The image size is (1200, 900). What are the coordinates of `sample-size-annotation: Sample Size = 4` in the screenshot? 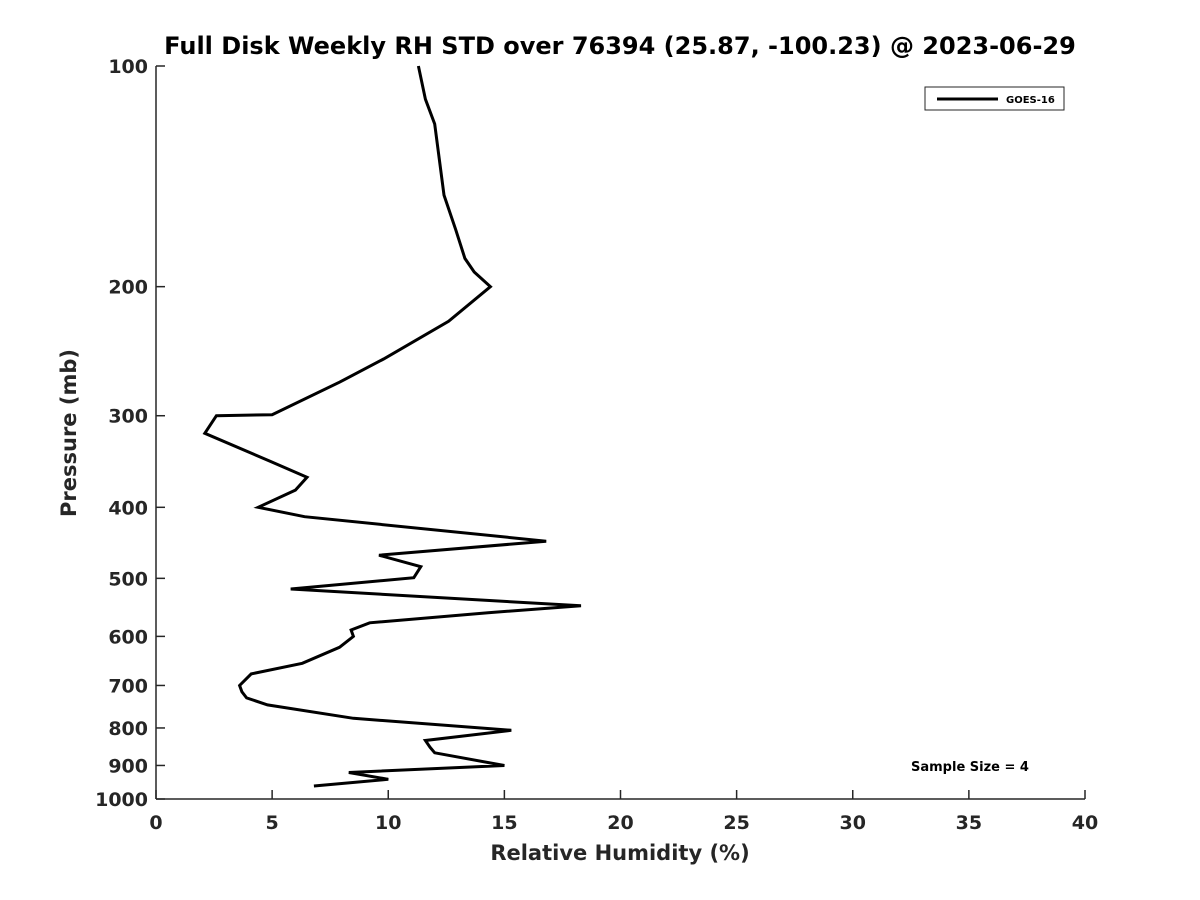 It's located at (970, 767).